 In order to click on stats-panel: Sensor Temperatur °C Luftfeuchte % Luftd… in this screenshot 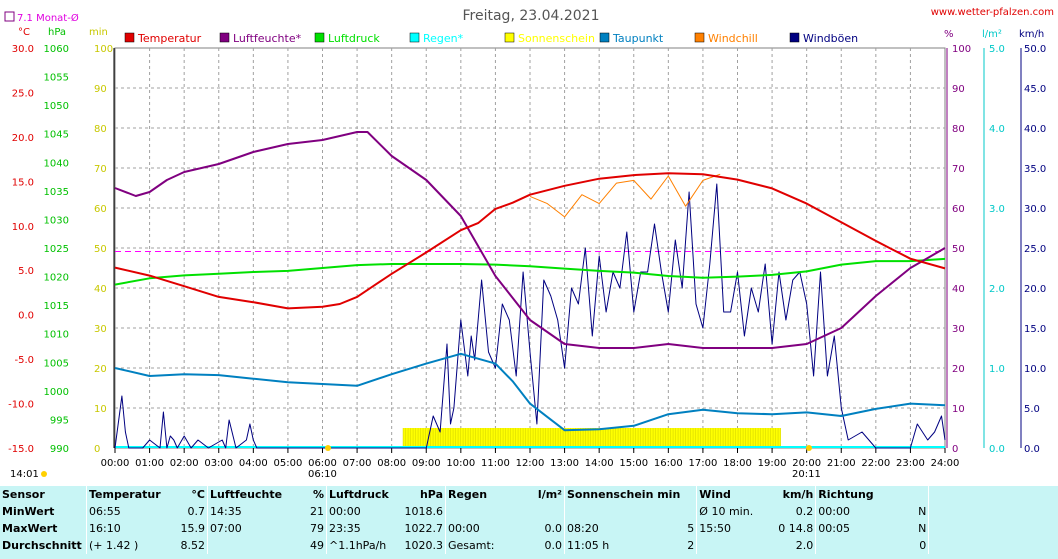, I will do `click(529, 522)`.